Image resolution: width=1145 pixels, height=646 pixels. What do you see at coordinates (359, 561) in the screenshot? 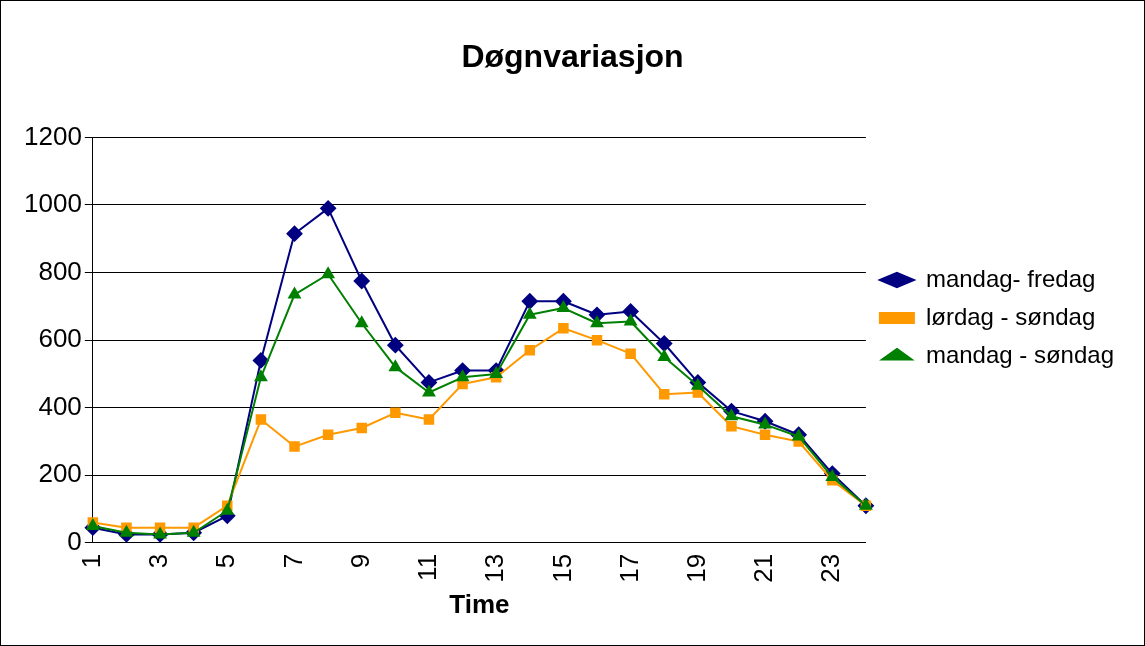
I see `x-tick-label: 9` at bounding box center [359, 561].